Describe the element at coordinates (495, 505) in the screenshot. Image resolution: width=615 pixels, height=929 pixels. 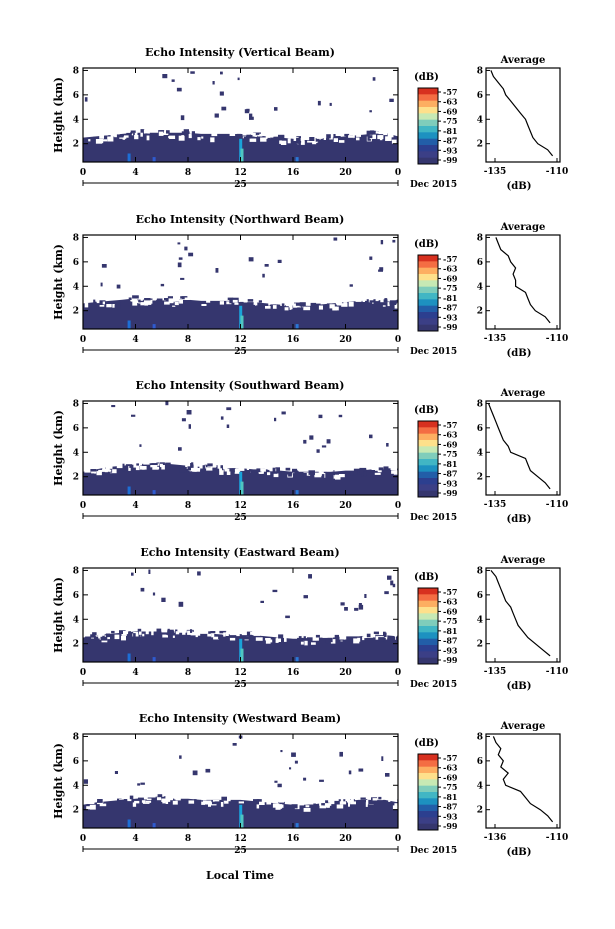
I see `profile-x-tick-label: -135` at that location.